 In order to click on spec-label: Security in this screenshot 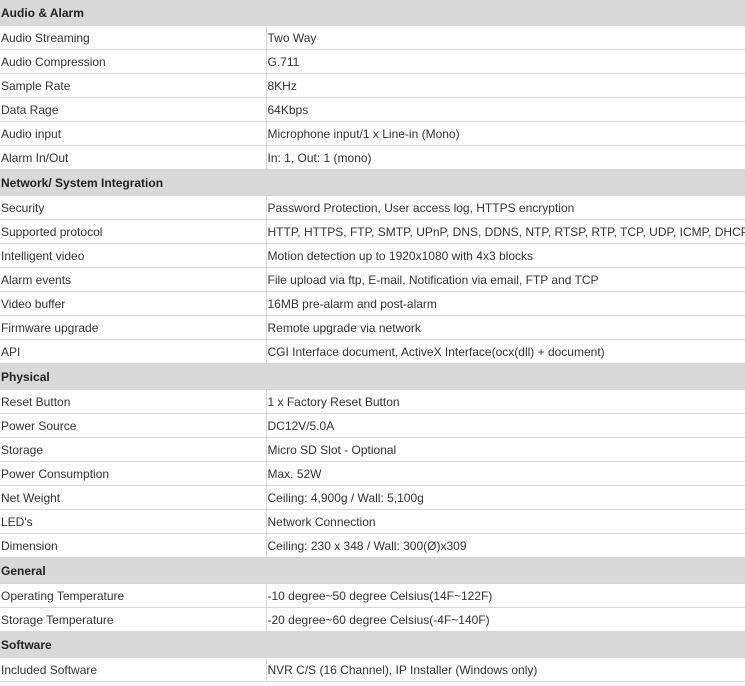, I will do `click(133, 207)`.